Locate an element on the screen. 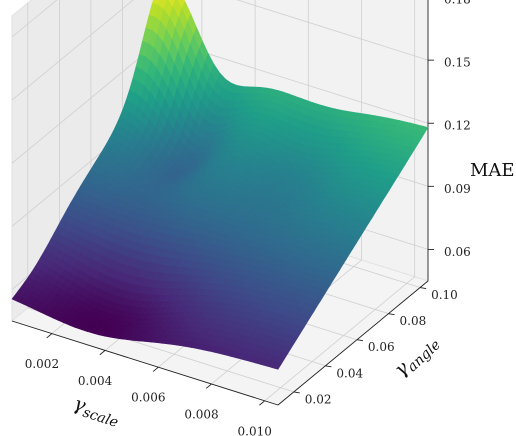  z-tick-label-2: 0.12 is located at coordinates (457, 126).